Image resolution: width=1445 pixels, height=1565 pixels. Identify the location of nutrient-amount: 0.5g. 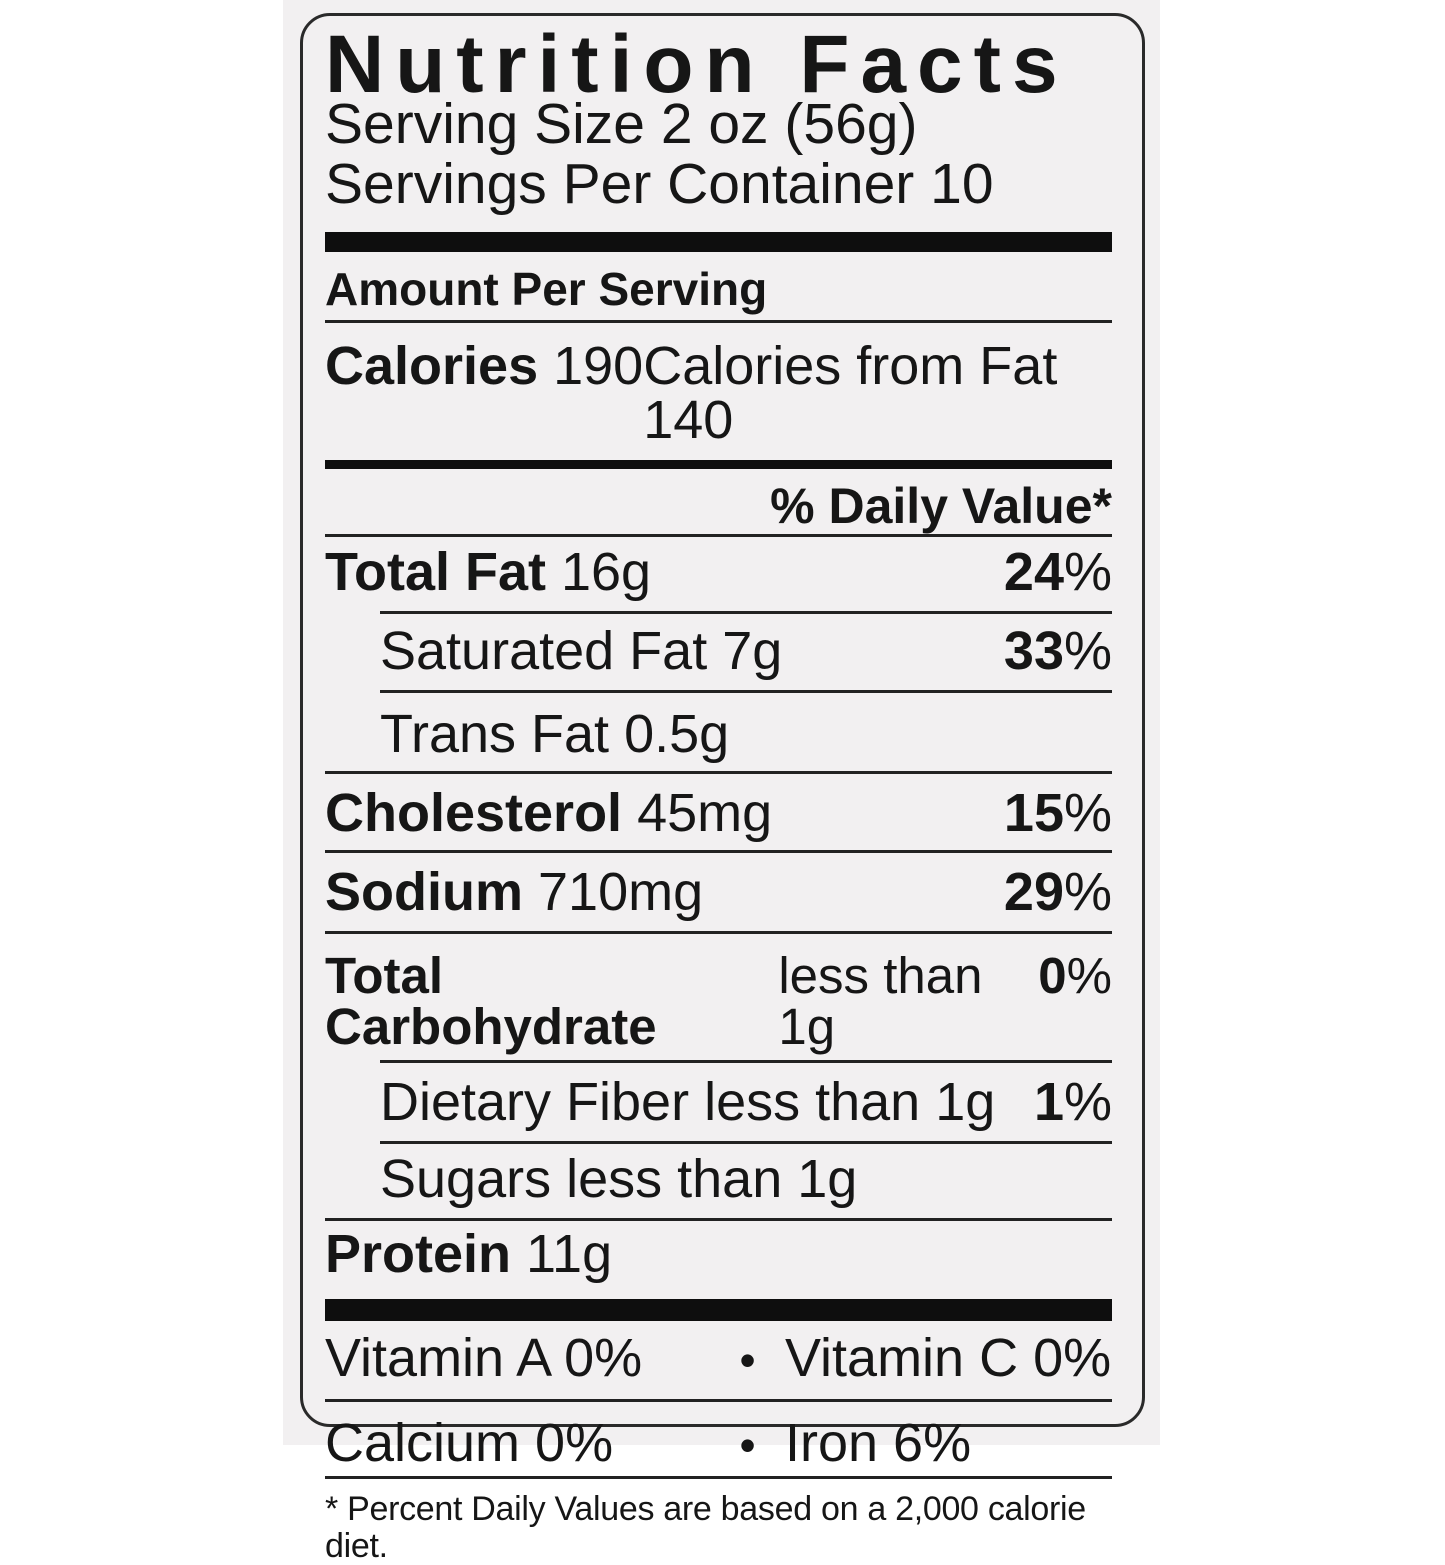
(677, 734).